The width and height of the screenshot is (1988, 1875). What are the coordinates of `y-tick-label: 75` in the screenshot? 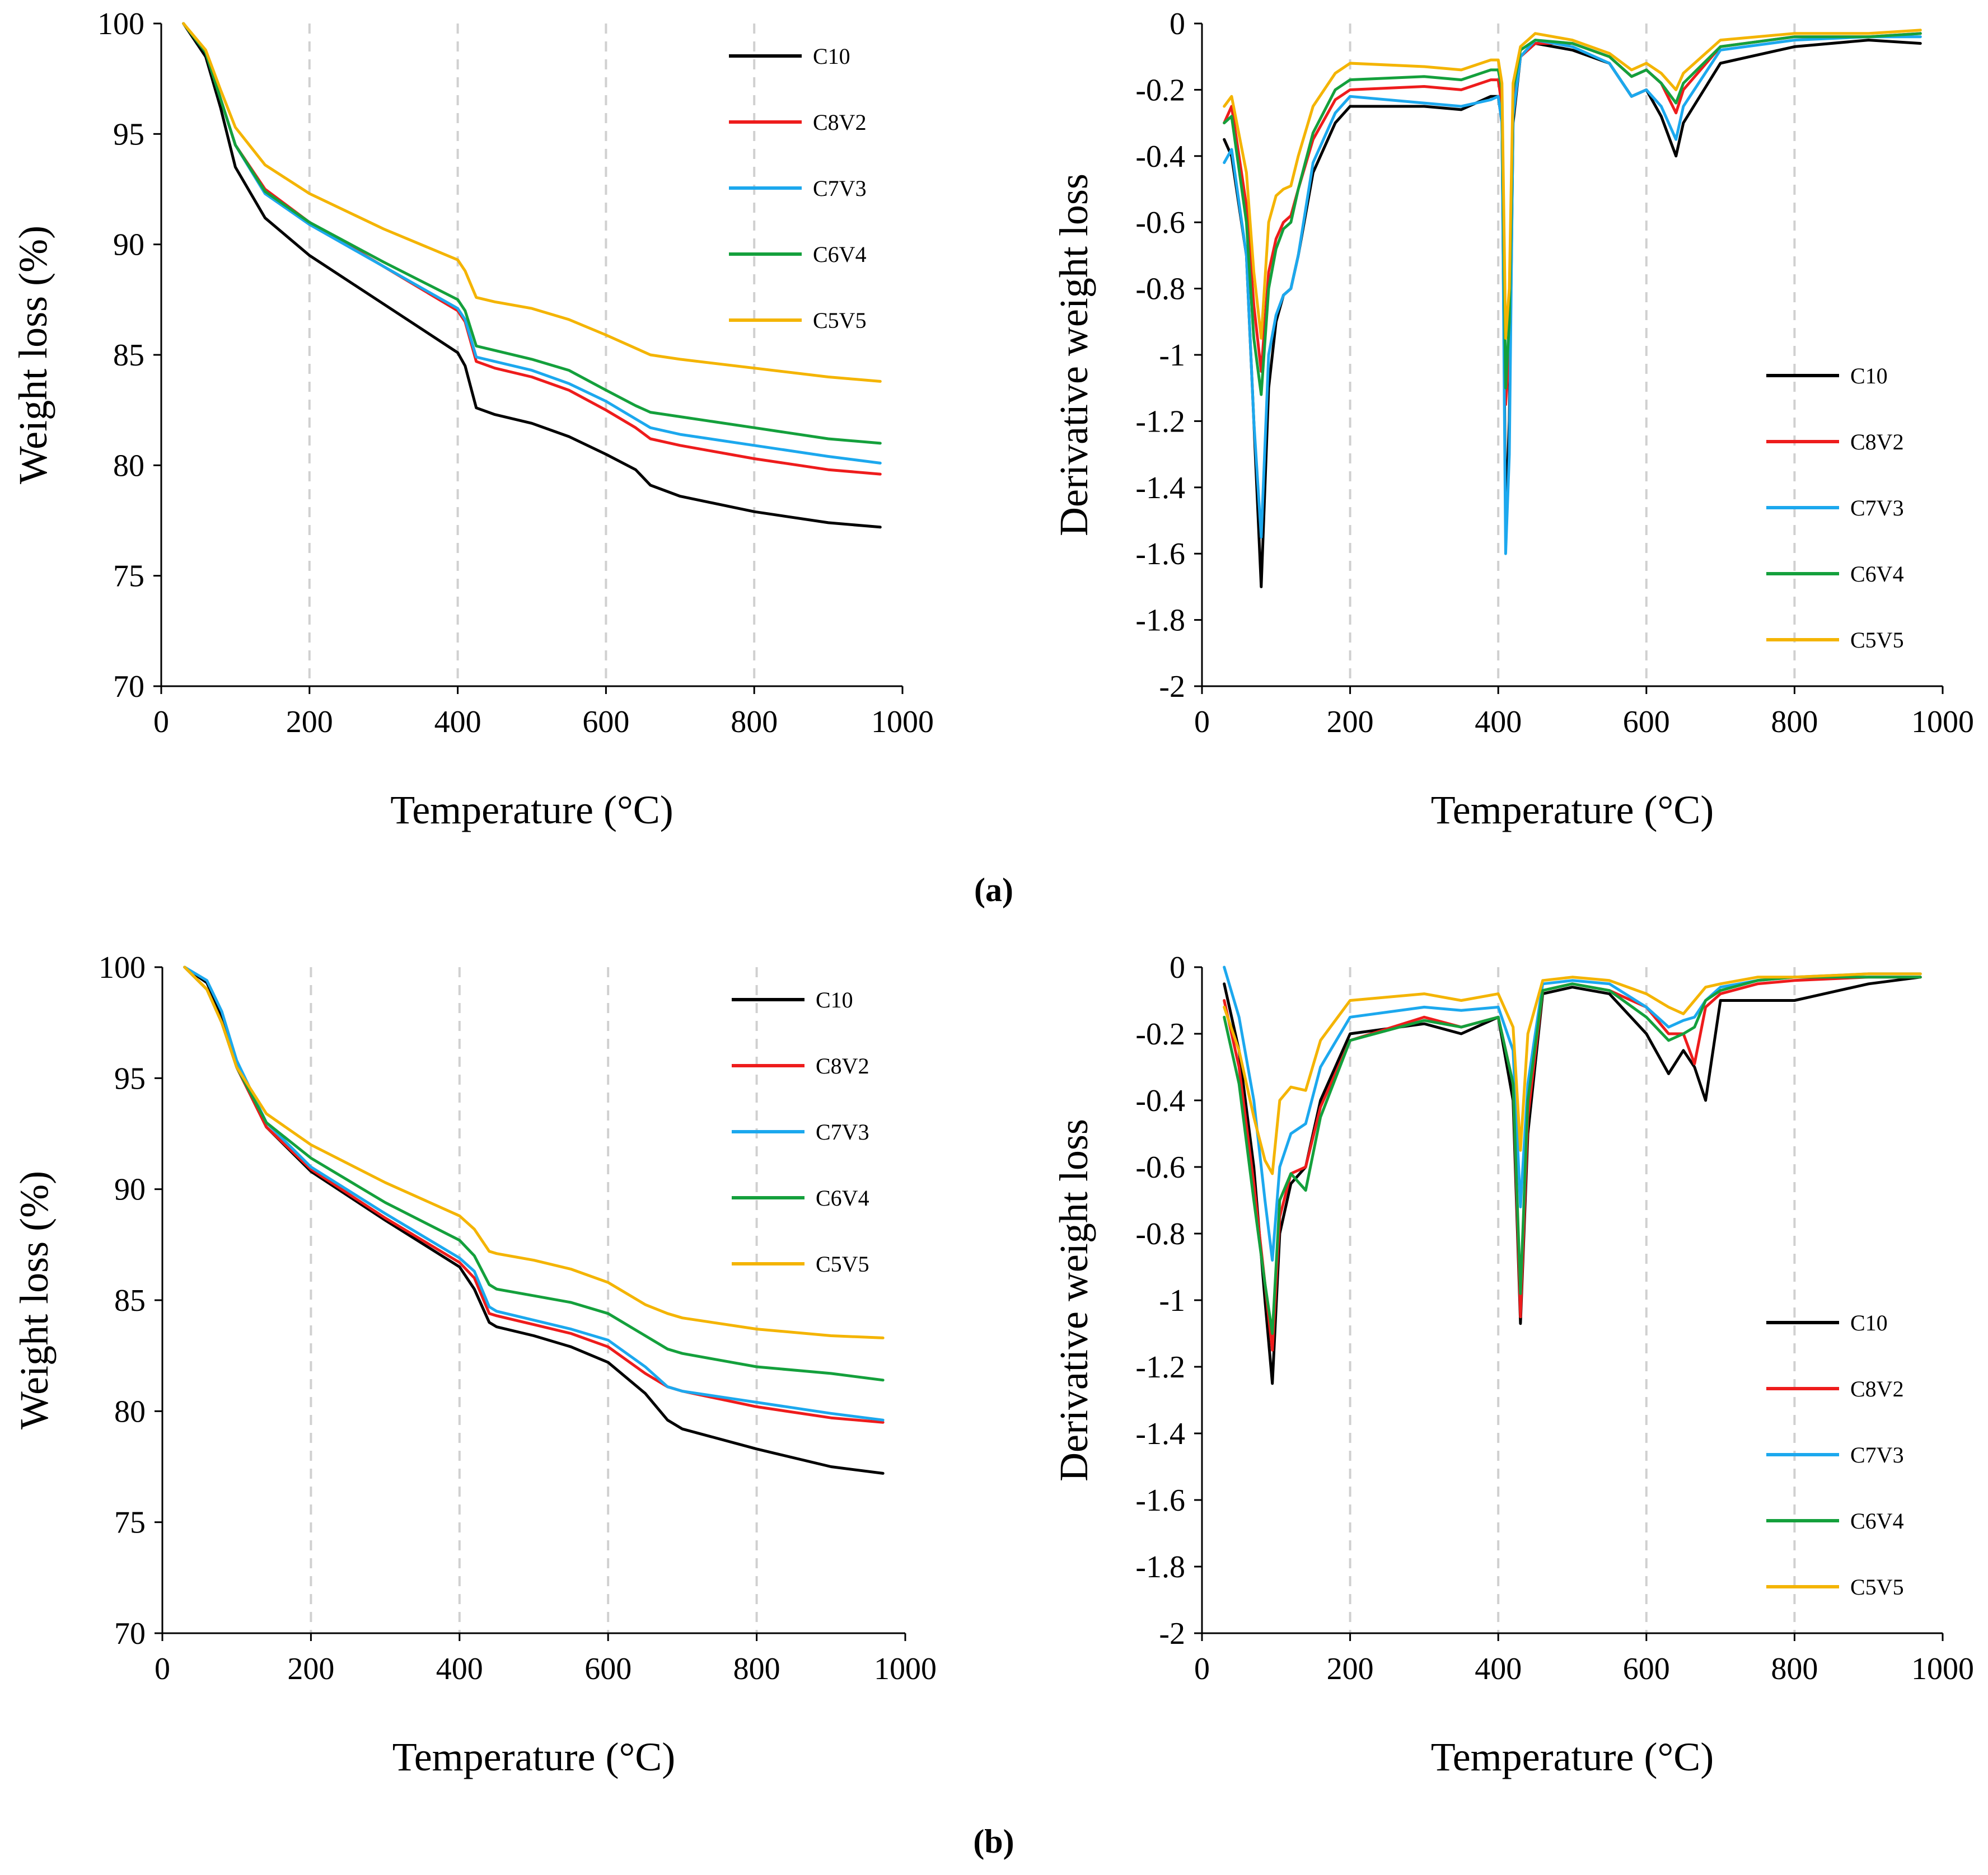 It's located at (130, 1523).